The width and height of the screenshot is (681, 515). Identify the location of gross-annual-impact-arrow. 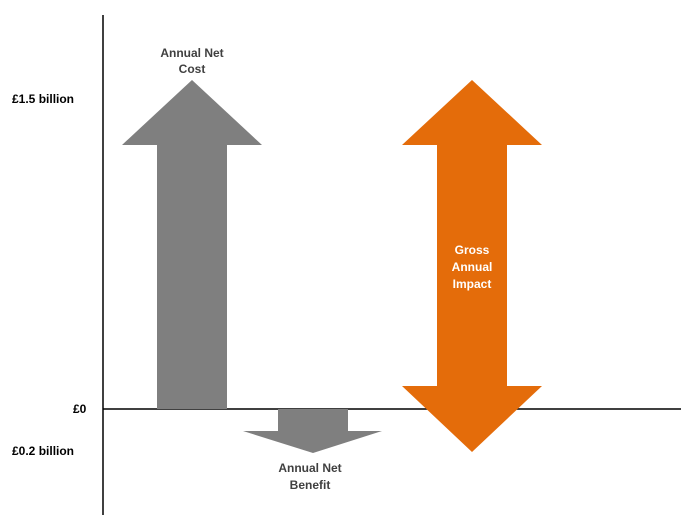
(472, 266).